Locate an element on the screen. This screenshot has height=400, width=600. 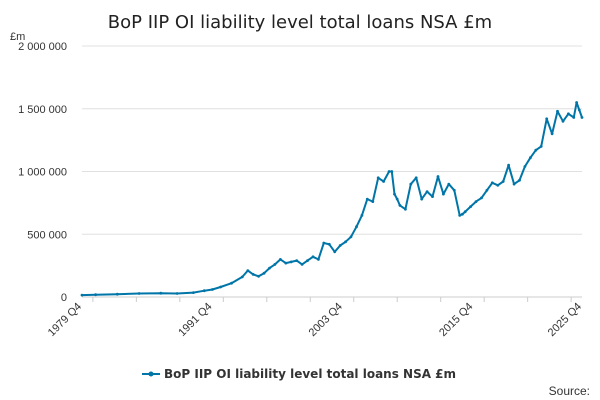
source-label: Source: is located at coordinates (569, 391).